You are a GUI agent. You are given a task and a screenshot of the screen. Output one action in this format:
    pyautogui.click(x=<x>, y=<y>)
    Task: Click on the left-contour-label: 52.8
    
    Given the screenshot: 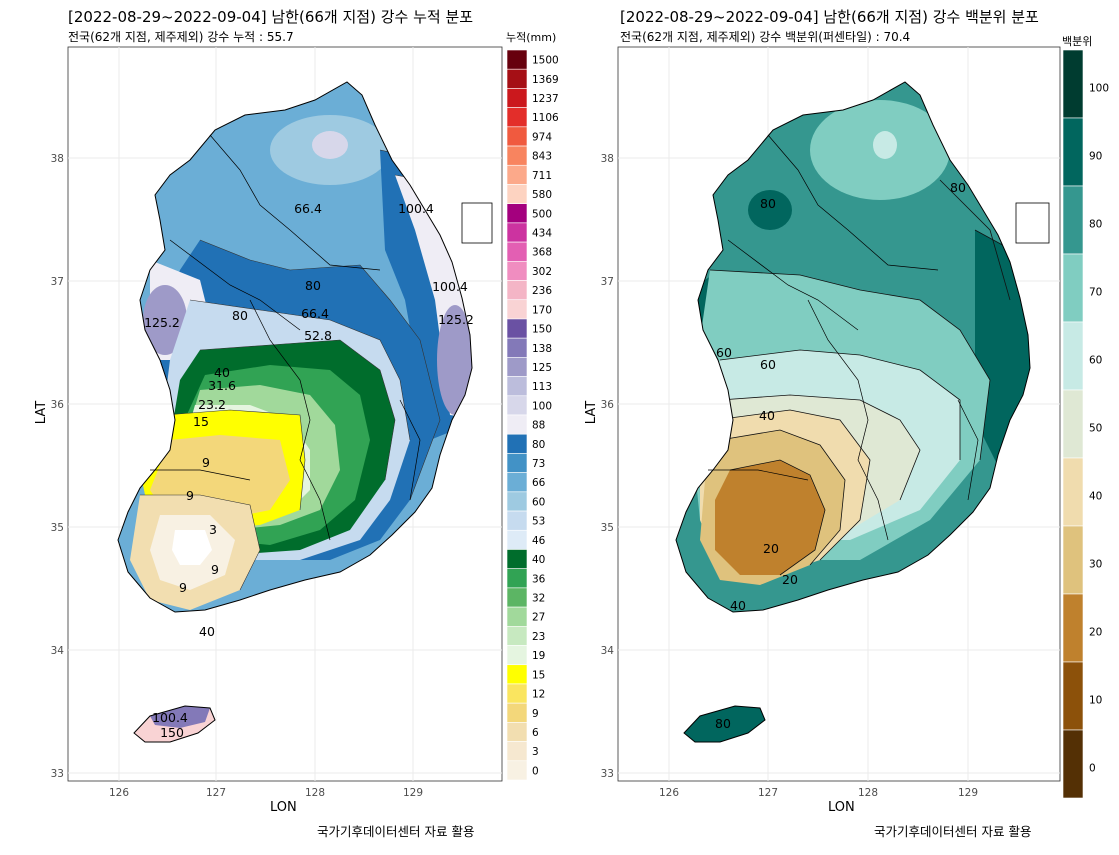 What is the action you would take?
    pyautogui.click(x=318, y=335)
    